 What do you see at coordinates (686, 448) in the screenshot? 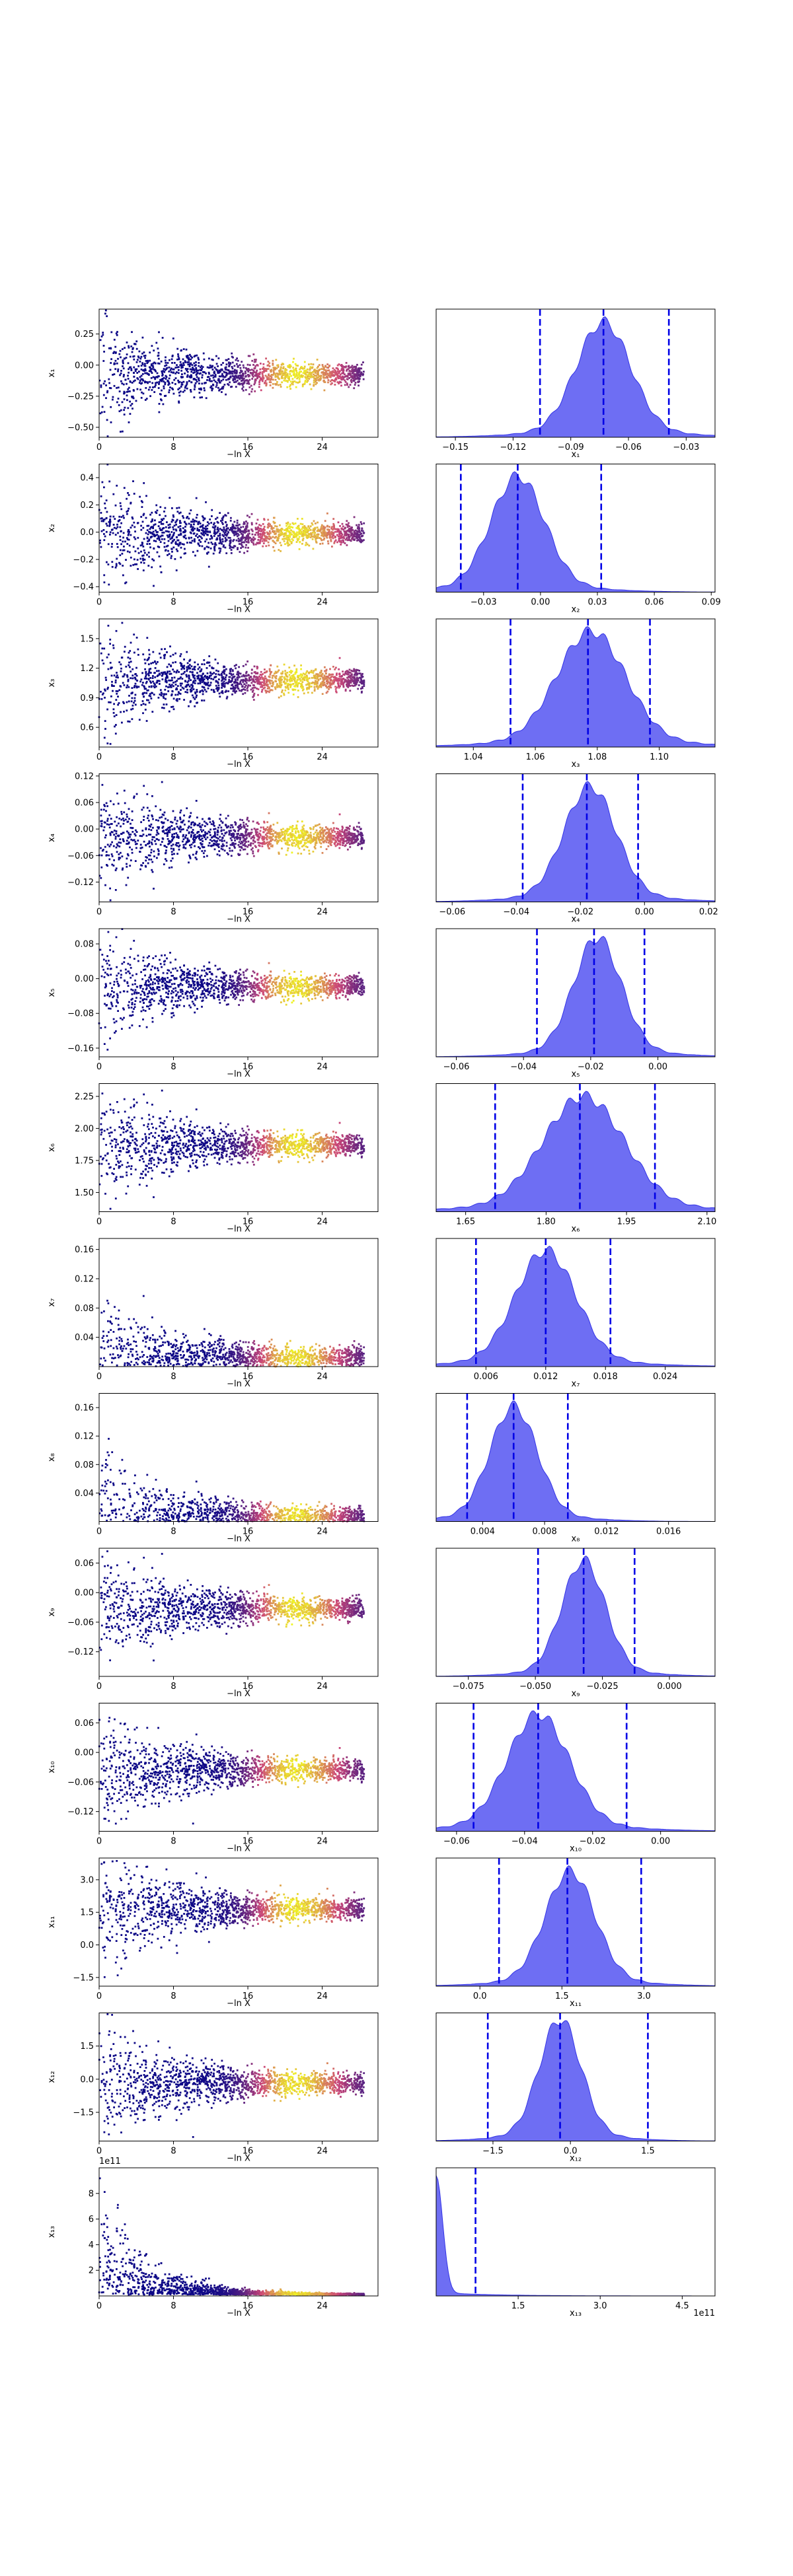
I see `kde-x-tick-label: −0.03` at bounding box center [686, 448].